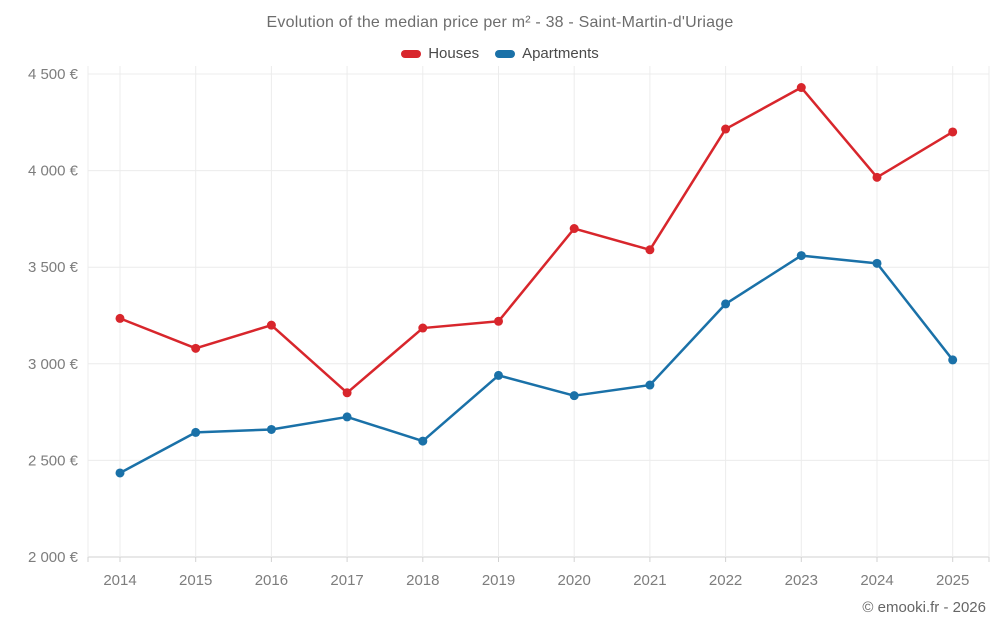 Image resolution: width=1000 pixels, height=625 pixels. What do you see at coordinates (801, 256) in the screenshot?
I see `apartments-point-2023` at bounding box center [801, 256].